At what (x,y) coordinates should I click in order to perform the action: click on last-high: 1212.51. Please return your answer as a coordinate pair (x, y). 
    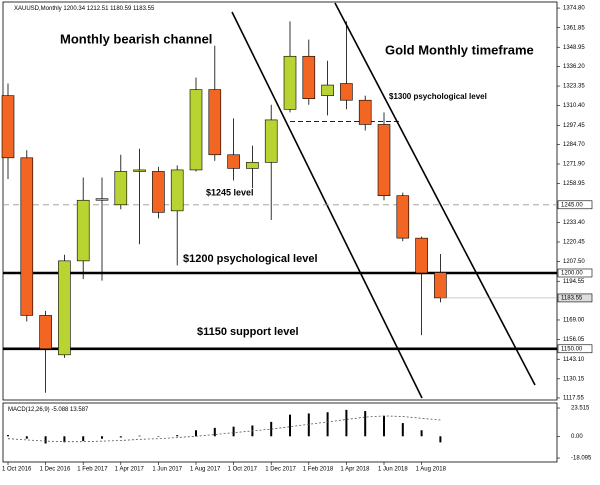
    Looking at the image, I should click on (98, 9).